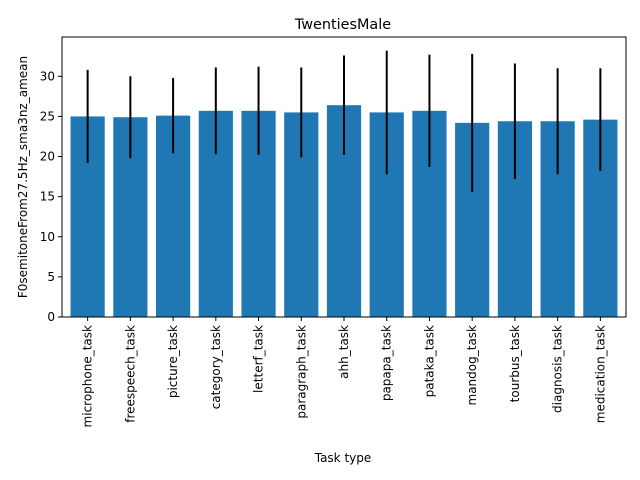 The height and width of the screenshot is (480, 640). What do you see at coordinates (51, 317) in the screenshot?
I see `y-tick-label: 0` at bounding box center [51, 317].